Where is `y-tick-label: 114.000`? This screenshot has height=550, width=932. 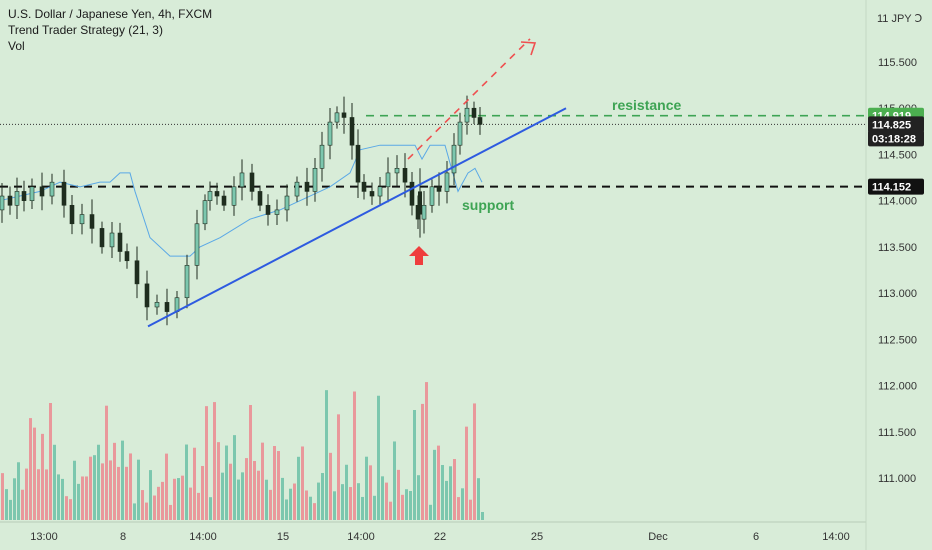
y-tick-label: 114.000 is located at coordinates (897, 202).